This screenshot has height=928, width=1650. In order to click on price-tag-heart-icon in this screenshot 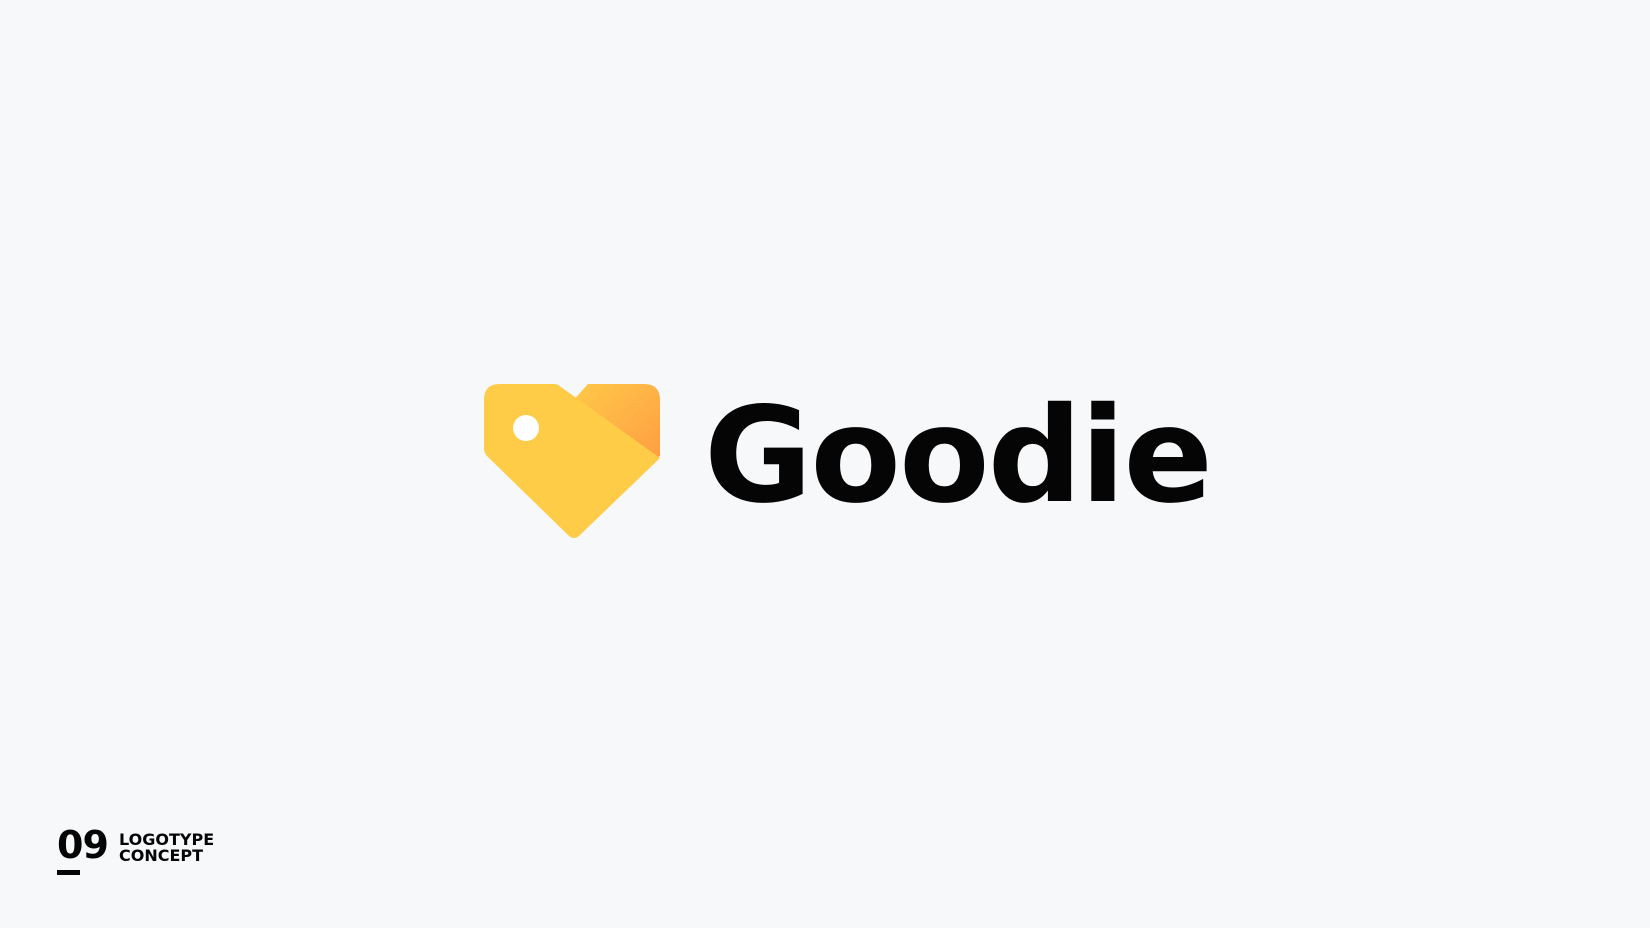, I will do `click(574, 464)`.